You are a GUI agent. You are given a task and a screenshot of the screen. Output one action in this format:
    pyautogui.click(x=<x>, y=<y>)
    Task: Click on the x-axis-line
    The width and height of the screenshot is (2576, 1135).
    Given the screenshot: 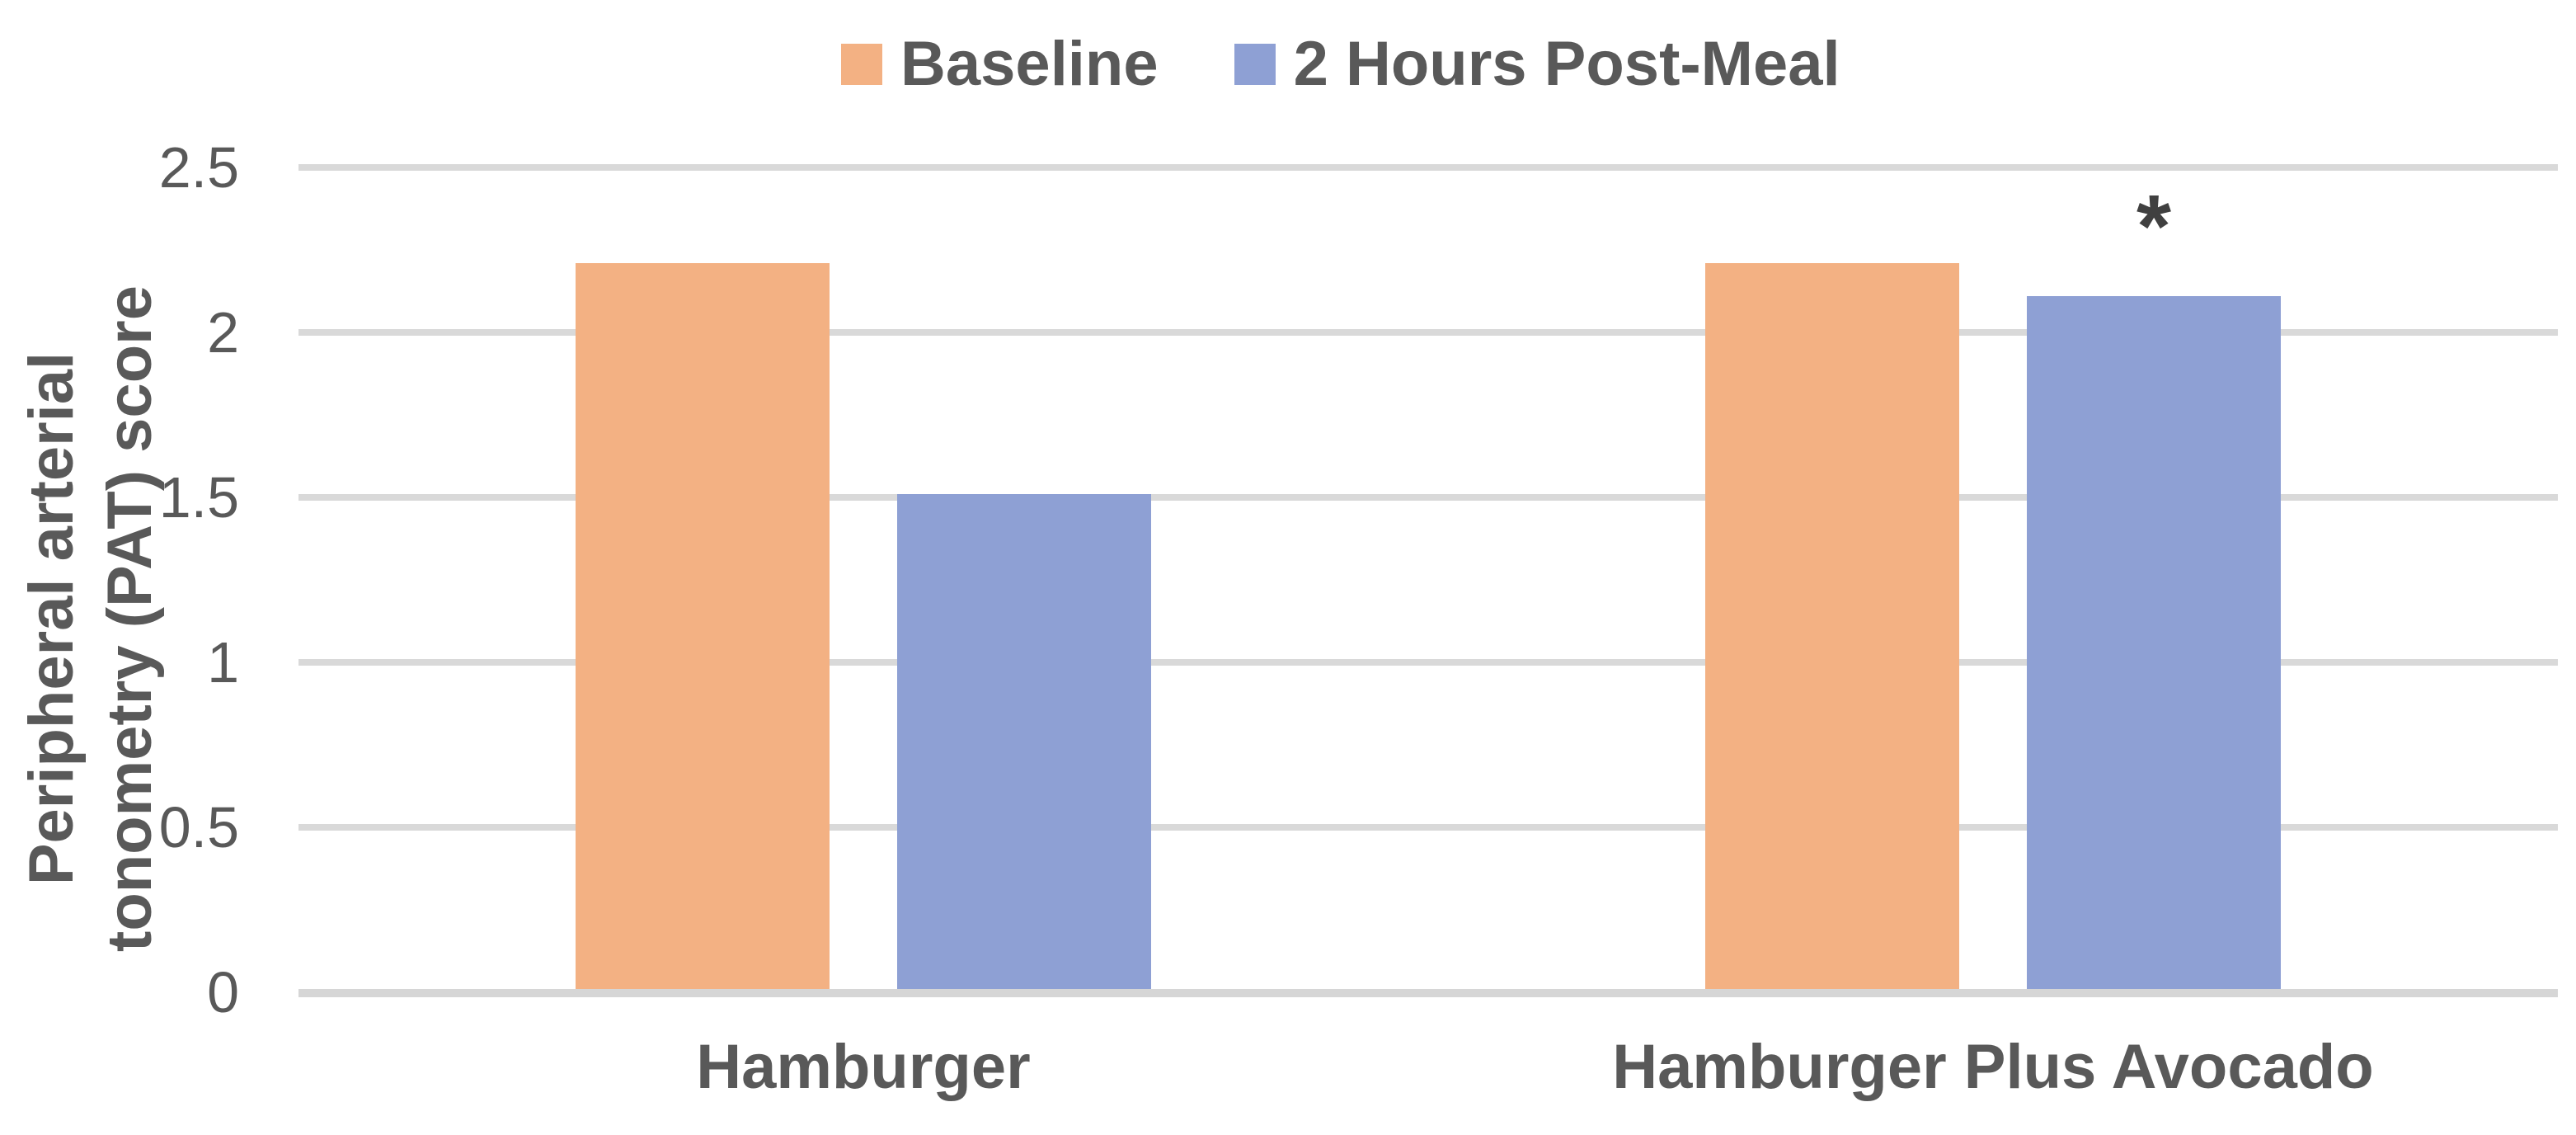 What is the action you would take?
    pyautogui.click(x=1428, y=993)
    